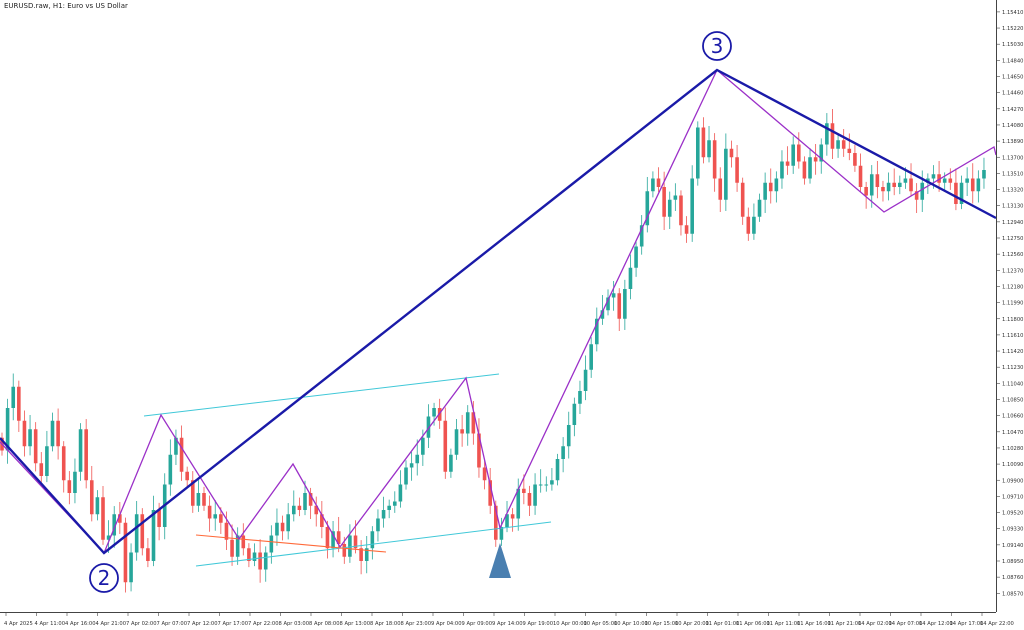 The width and height of the screenshot is (1024, 630). What do you see at coordinates (1012, 29) in the screenshot?
I see `price-tick-label: 1.15220` at bounding box center [1012, 29].